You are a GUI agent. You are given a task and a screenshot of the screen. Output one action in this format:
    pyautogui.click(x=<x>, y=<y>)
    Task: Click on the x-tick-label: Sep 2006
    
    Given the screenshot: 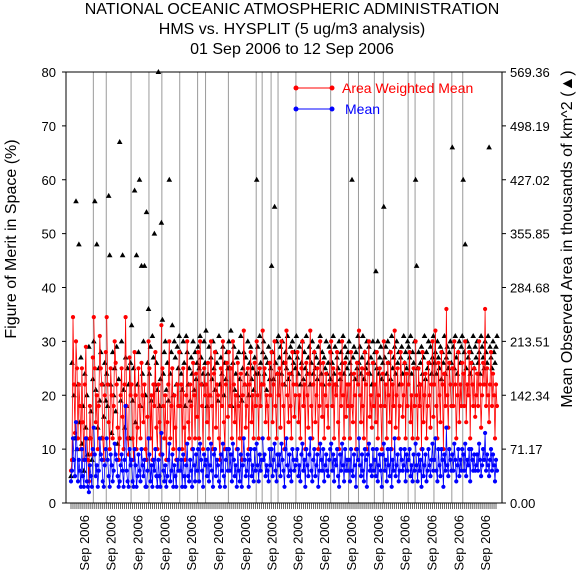 What is the action you would take?
    pyautogui.click(x=138, y=543)
    